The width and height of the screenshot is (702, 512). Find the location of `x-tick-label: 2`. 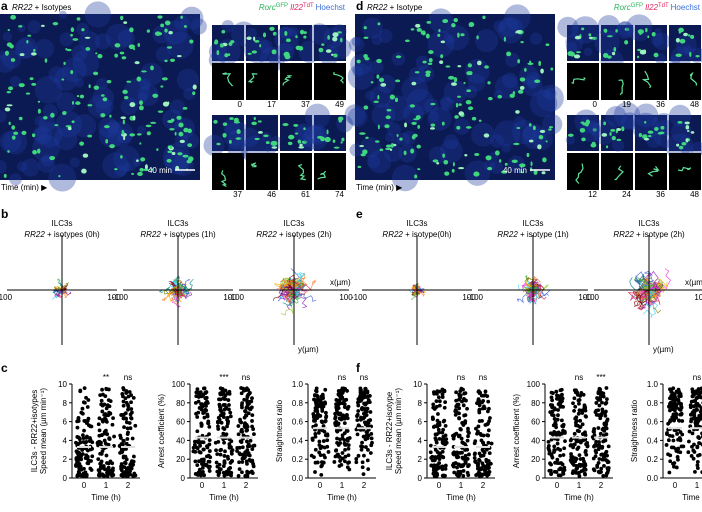

x-tick-label: 2 is located at coordinates (246, 485).